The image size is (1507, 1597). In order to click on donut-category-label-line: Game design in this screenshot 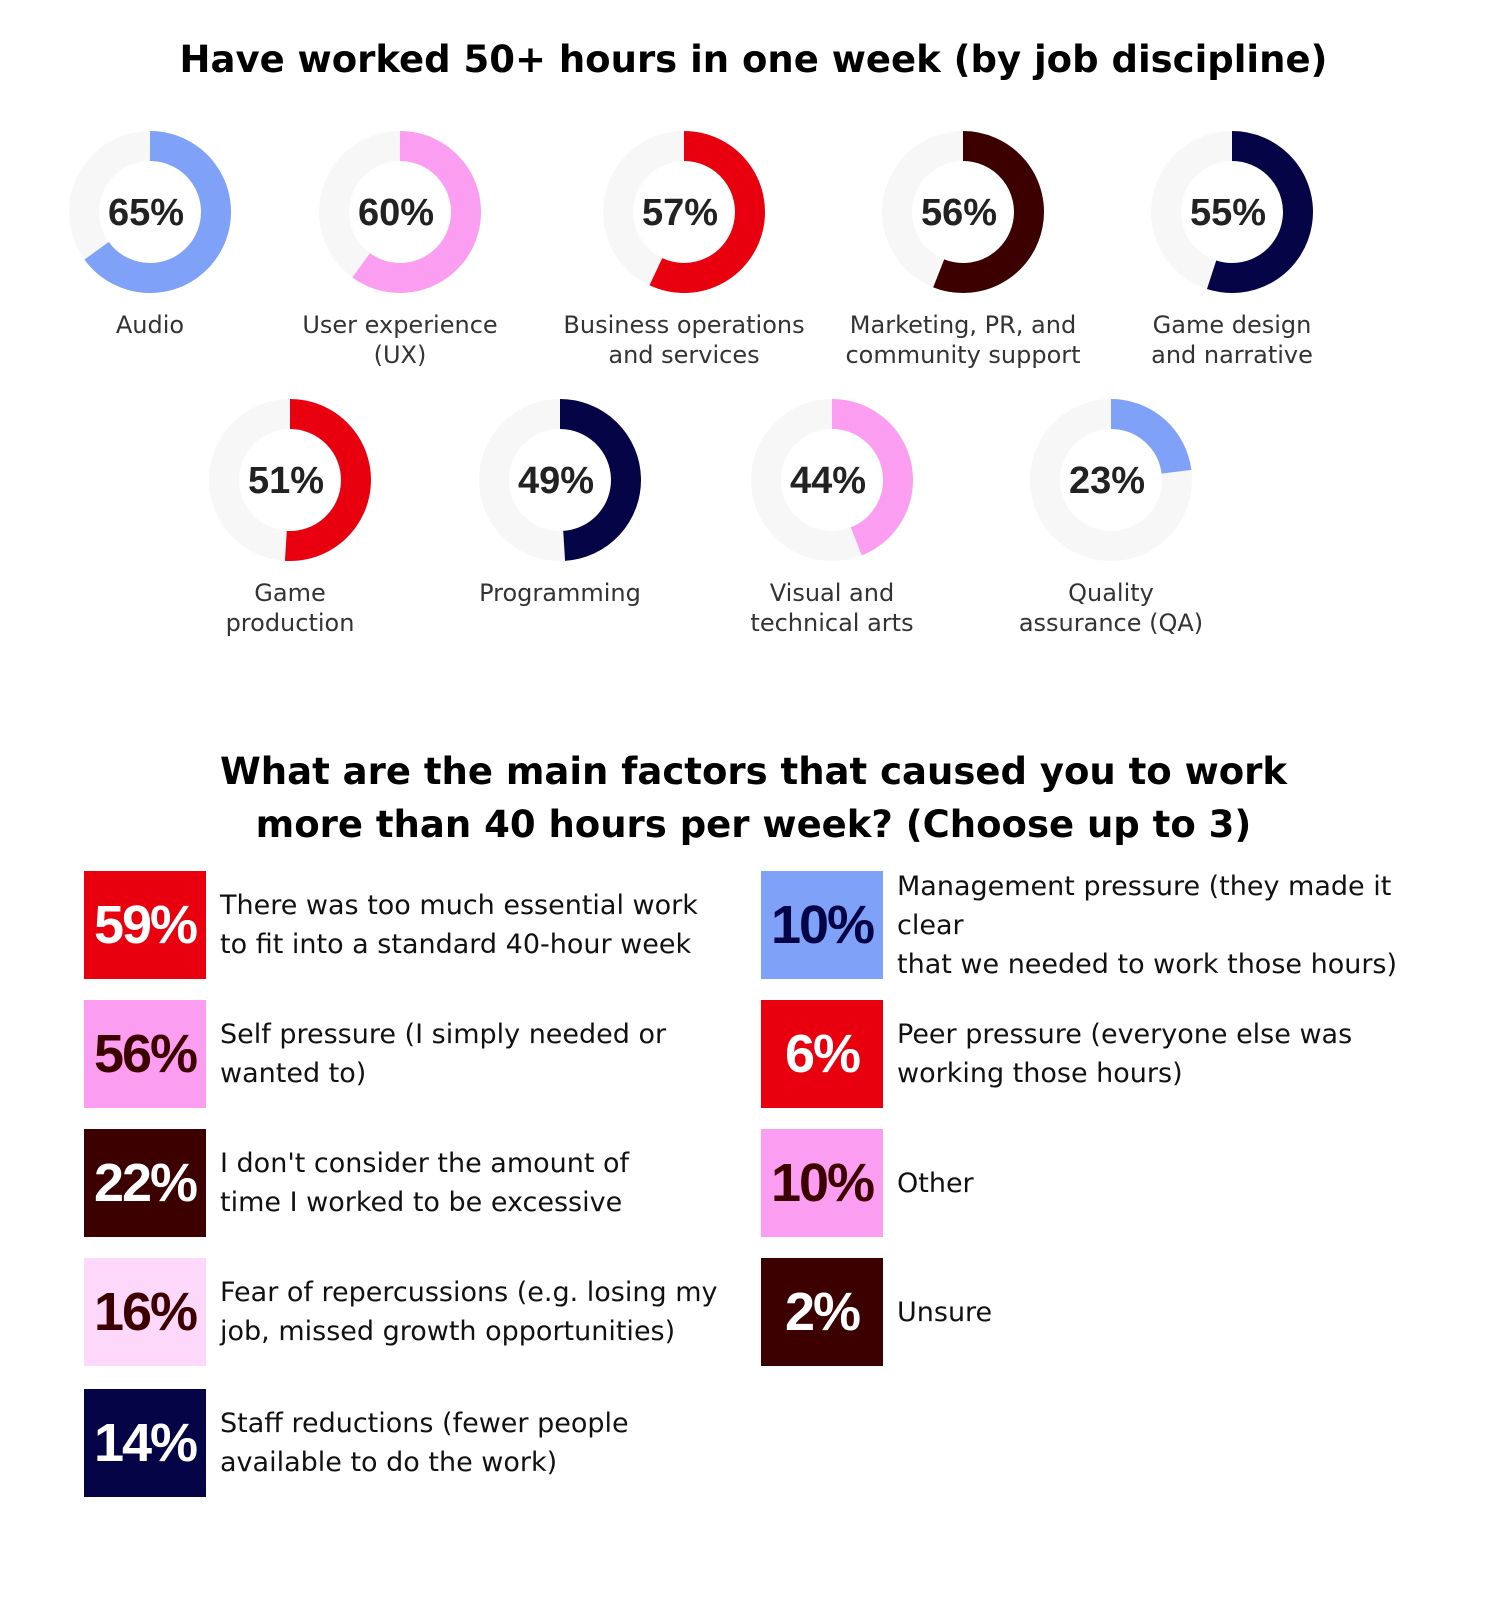, I will do `click(1232, 325)`.